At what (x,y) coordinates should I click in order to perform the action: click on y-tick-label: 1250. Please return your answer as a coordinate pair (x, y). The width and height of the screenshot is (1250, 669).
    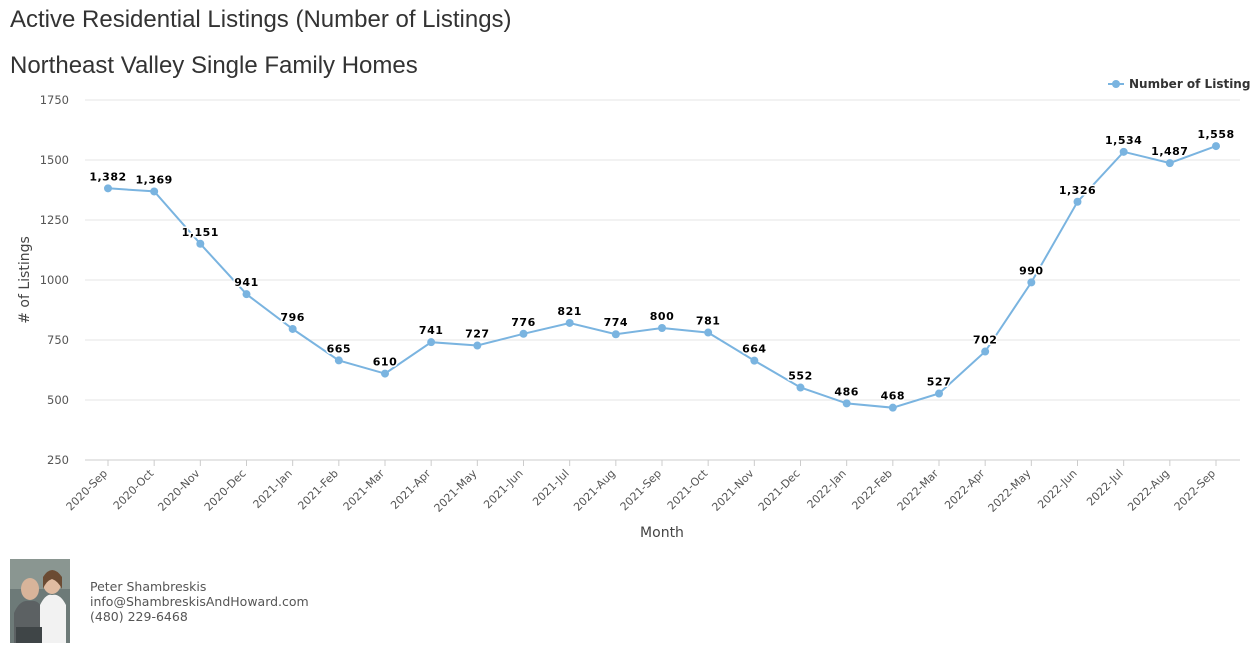
    Looking at the image, I should click on (54, 220).